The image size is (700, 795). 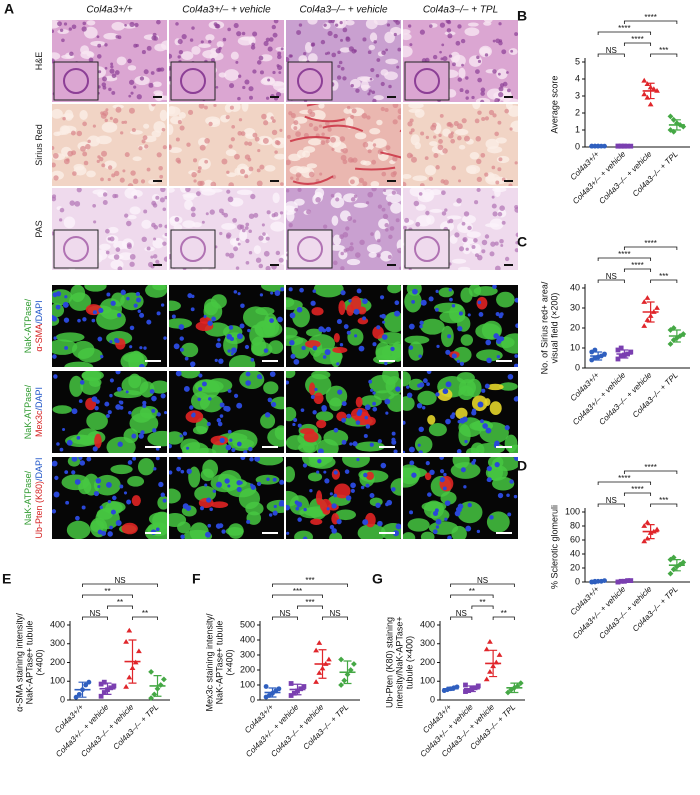 I want to click on y-axis-label: NaK-APTase+ tubule, so click(x=29, y=663).